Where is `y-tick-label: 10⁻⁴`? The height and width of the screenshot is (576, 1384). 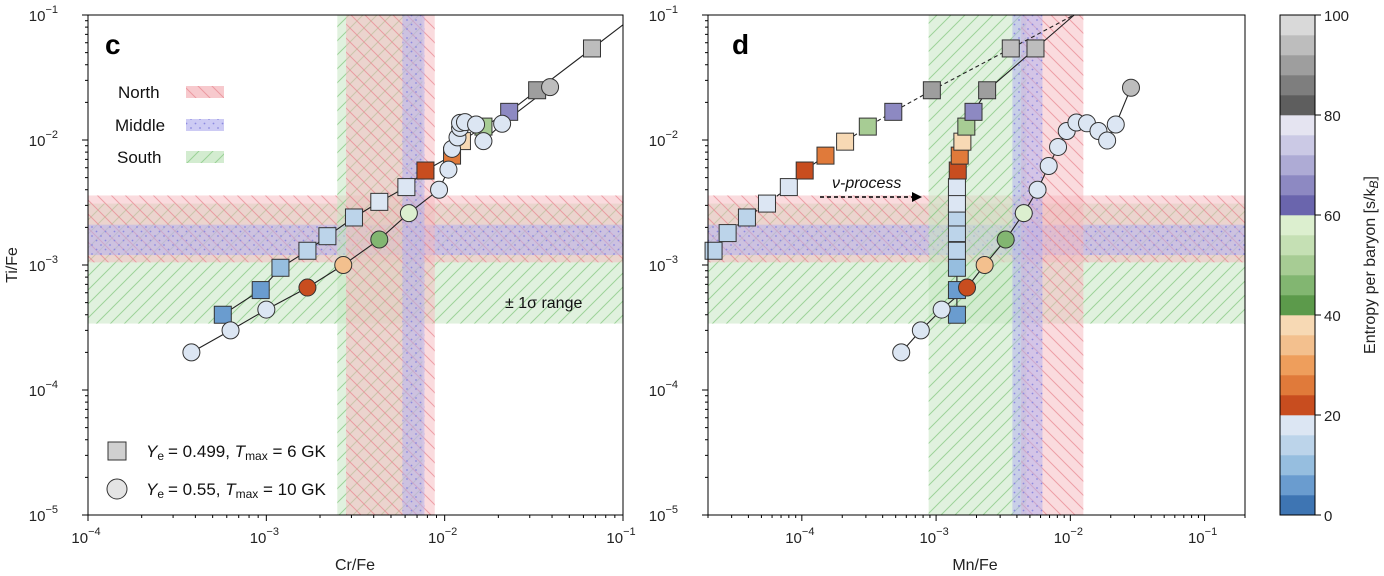
y-tick-label: 10⁻⁴ is located at coordinates (43, 389).